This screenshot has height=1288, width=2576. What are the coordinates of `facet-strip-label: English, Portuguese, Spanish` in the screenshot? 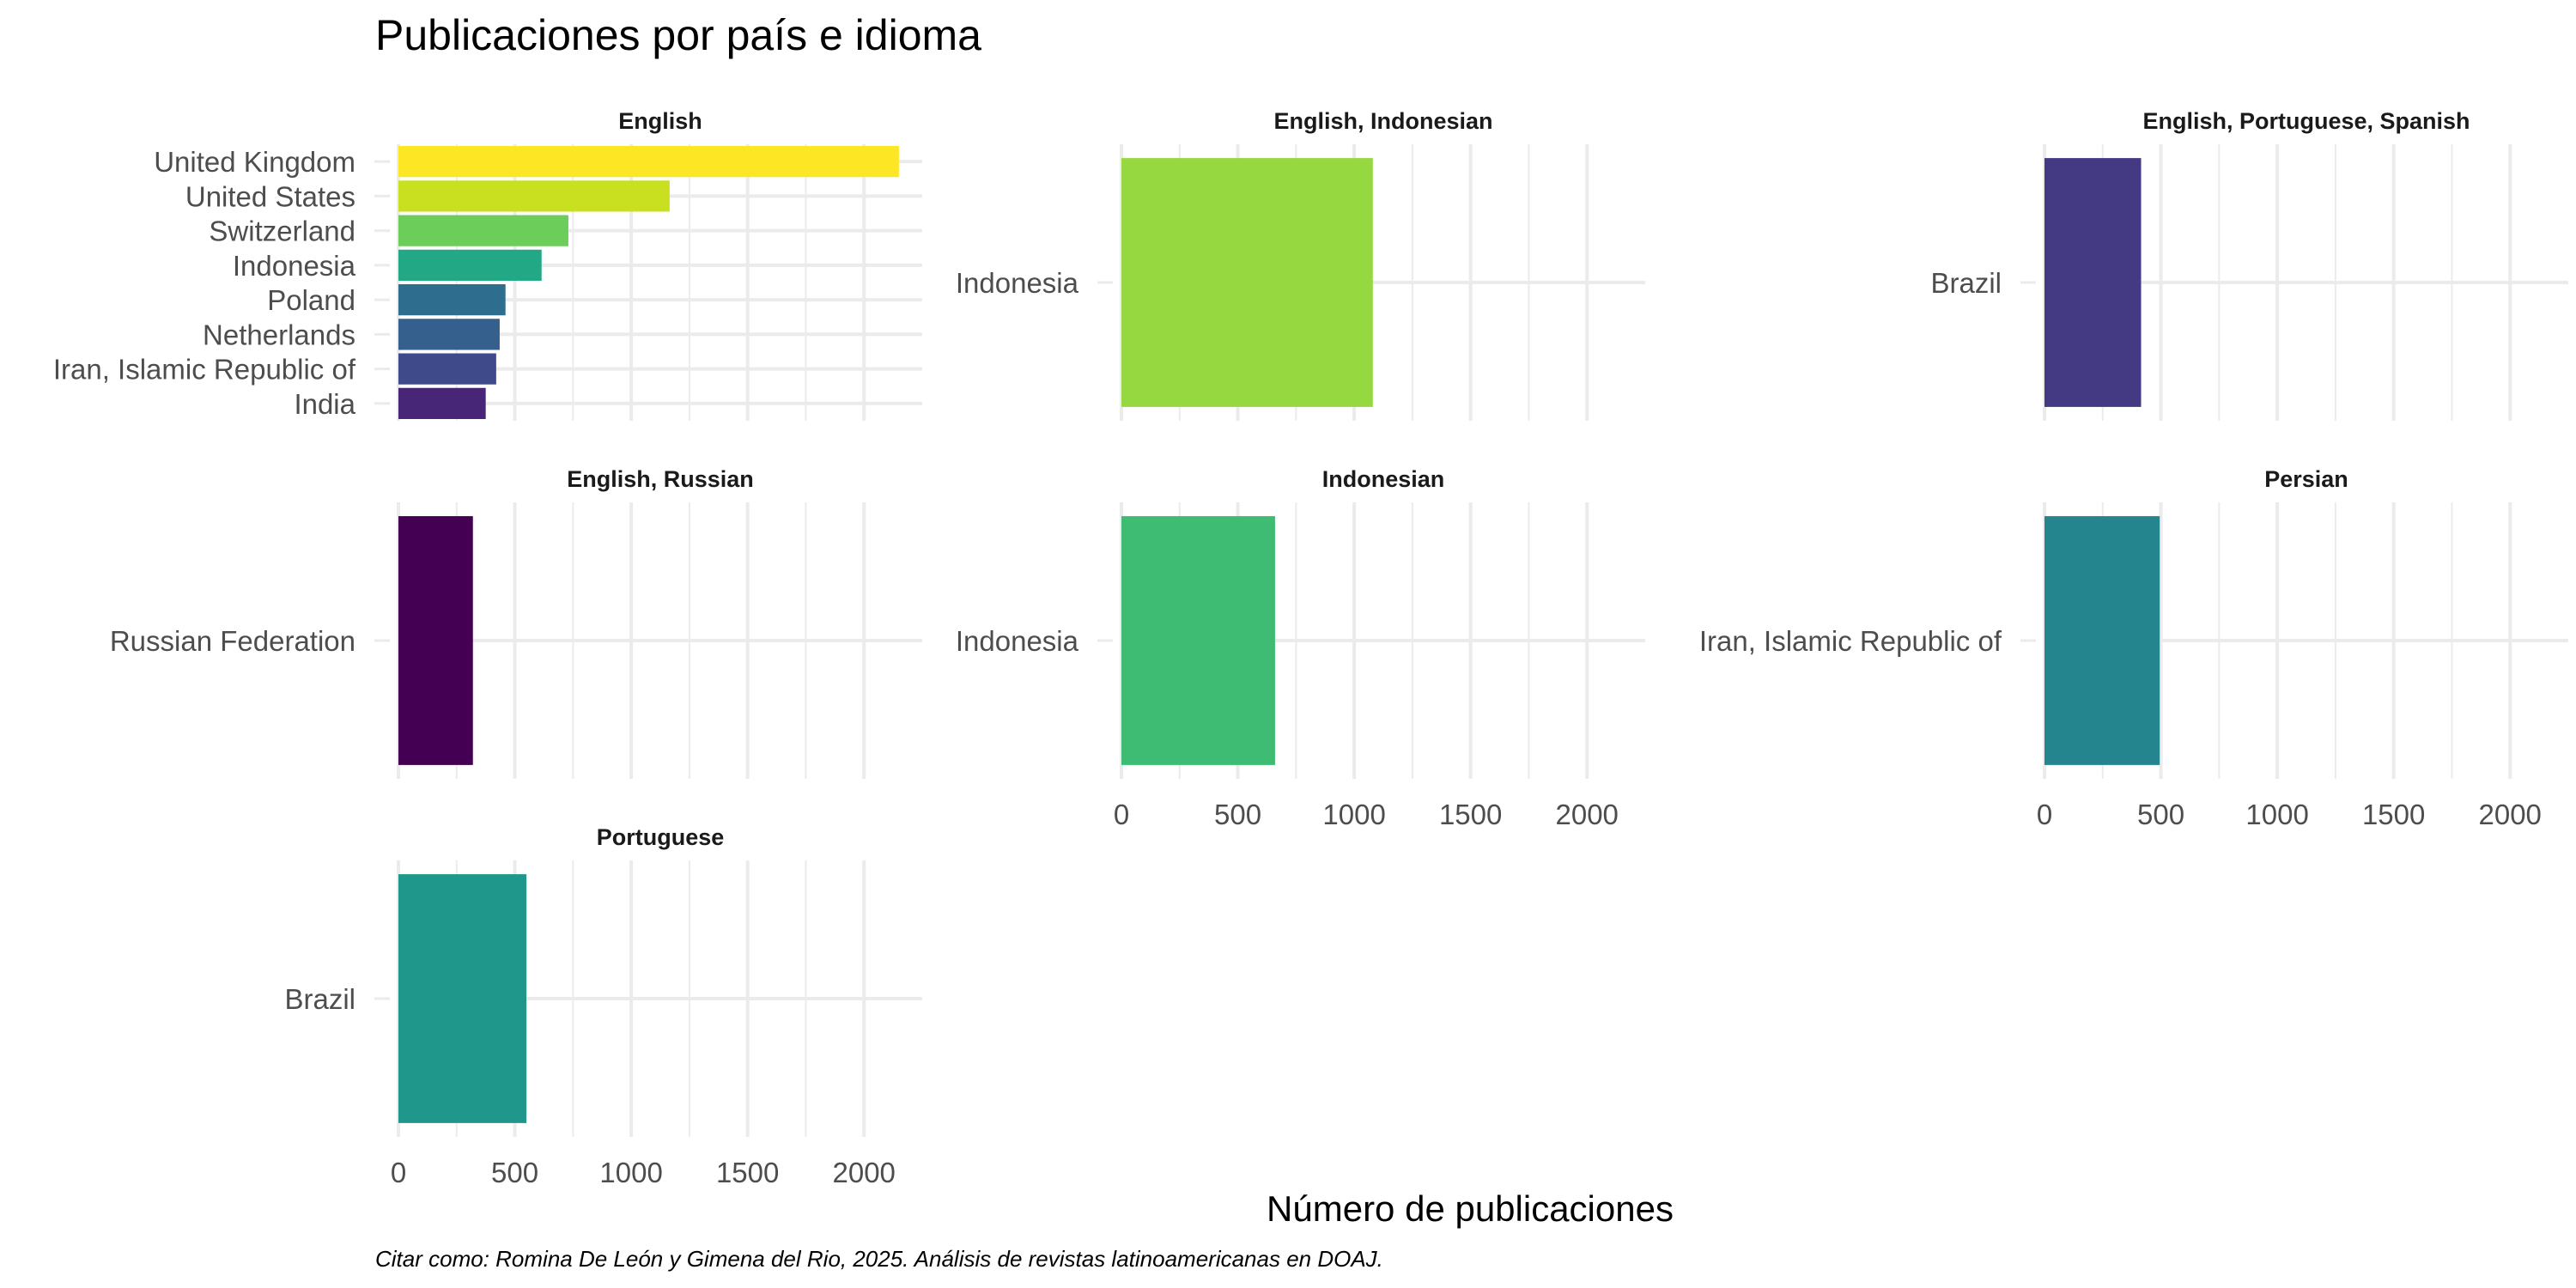 It's located at (2306, 121).